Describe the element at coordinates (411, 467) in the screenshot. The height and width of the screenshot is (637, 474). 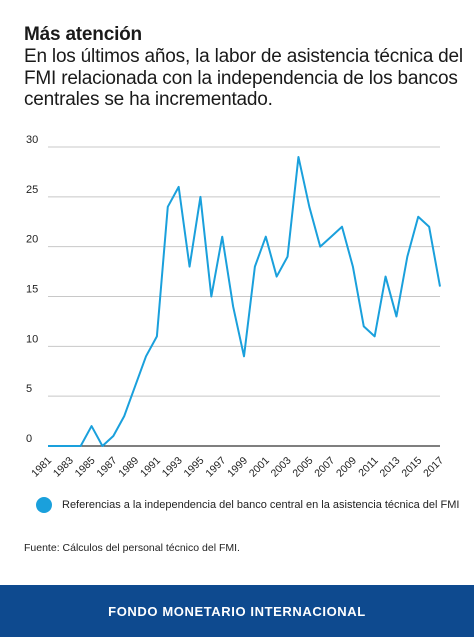
I see `x-tick-label: 2015` at that location.